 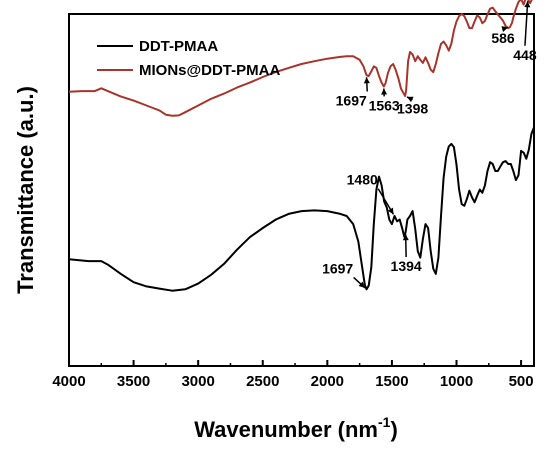 I want to click on legend: DDT-PMAA MIONs@DDT-PMAA, so click(x=188, y=58).